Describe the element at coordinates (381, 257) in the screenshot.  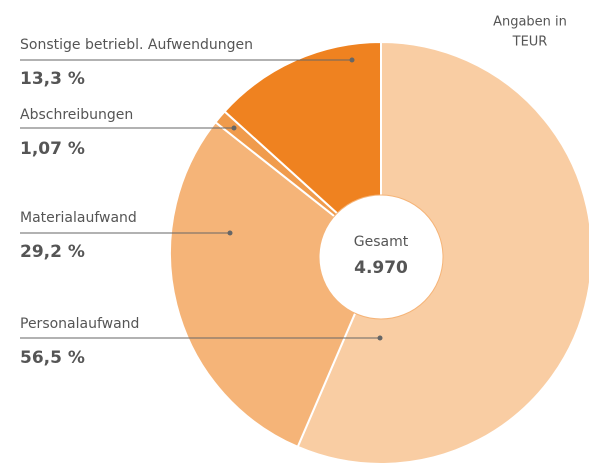
I see `center-circle` at that location.